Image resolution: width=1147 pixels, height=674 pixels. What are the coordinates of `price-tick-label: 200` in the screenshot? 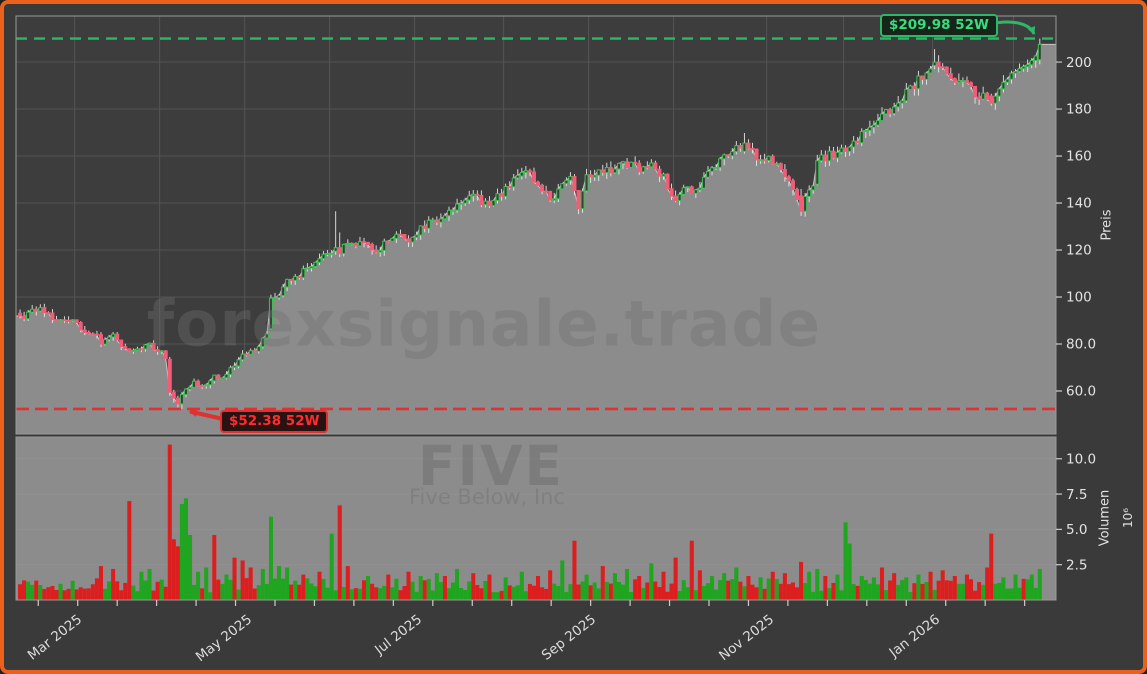 It's located at (1079, 63).